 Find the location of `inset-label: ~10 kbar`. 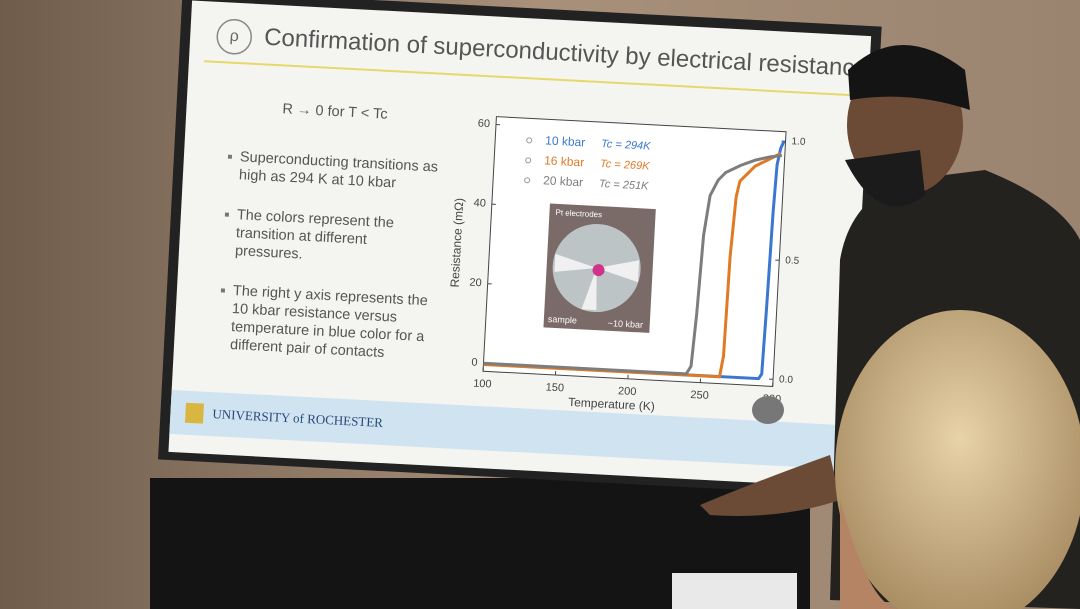

inset-label: ~10 kbar is located at coordinates (626, 324).